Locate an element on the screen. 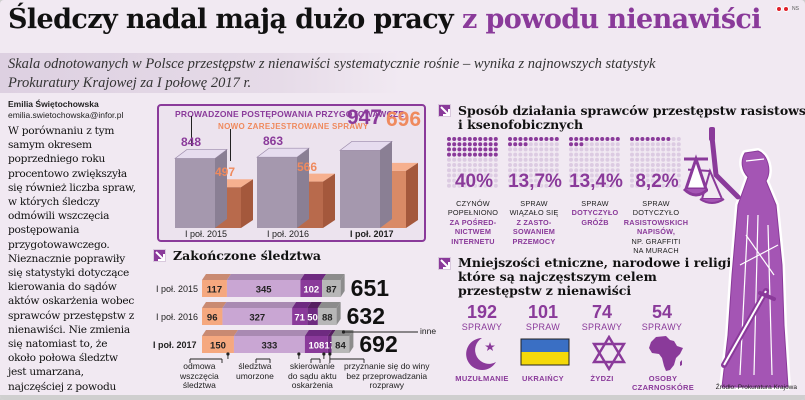 The height and width of the screenshot is (400, 805). value-prowadzone: 863 is located at coordinates (273, 141).